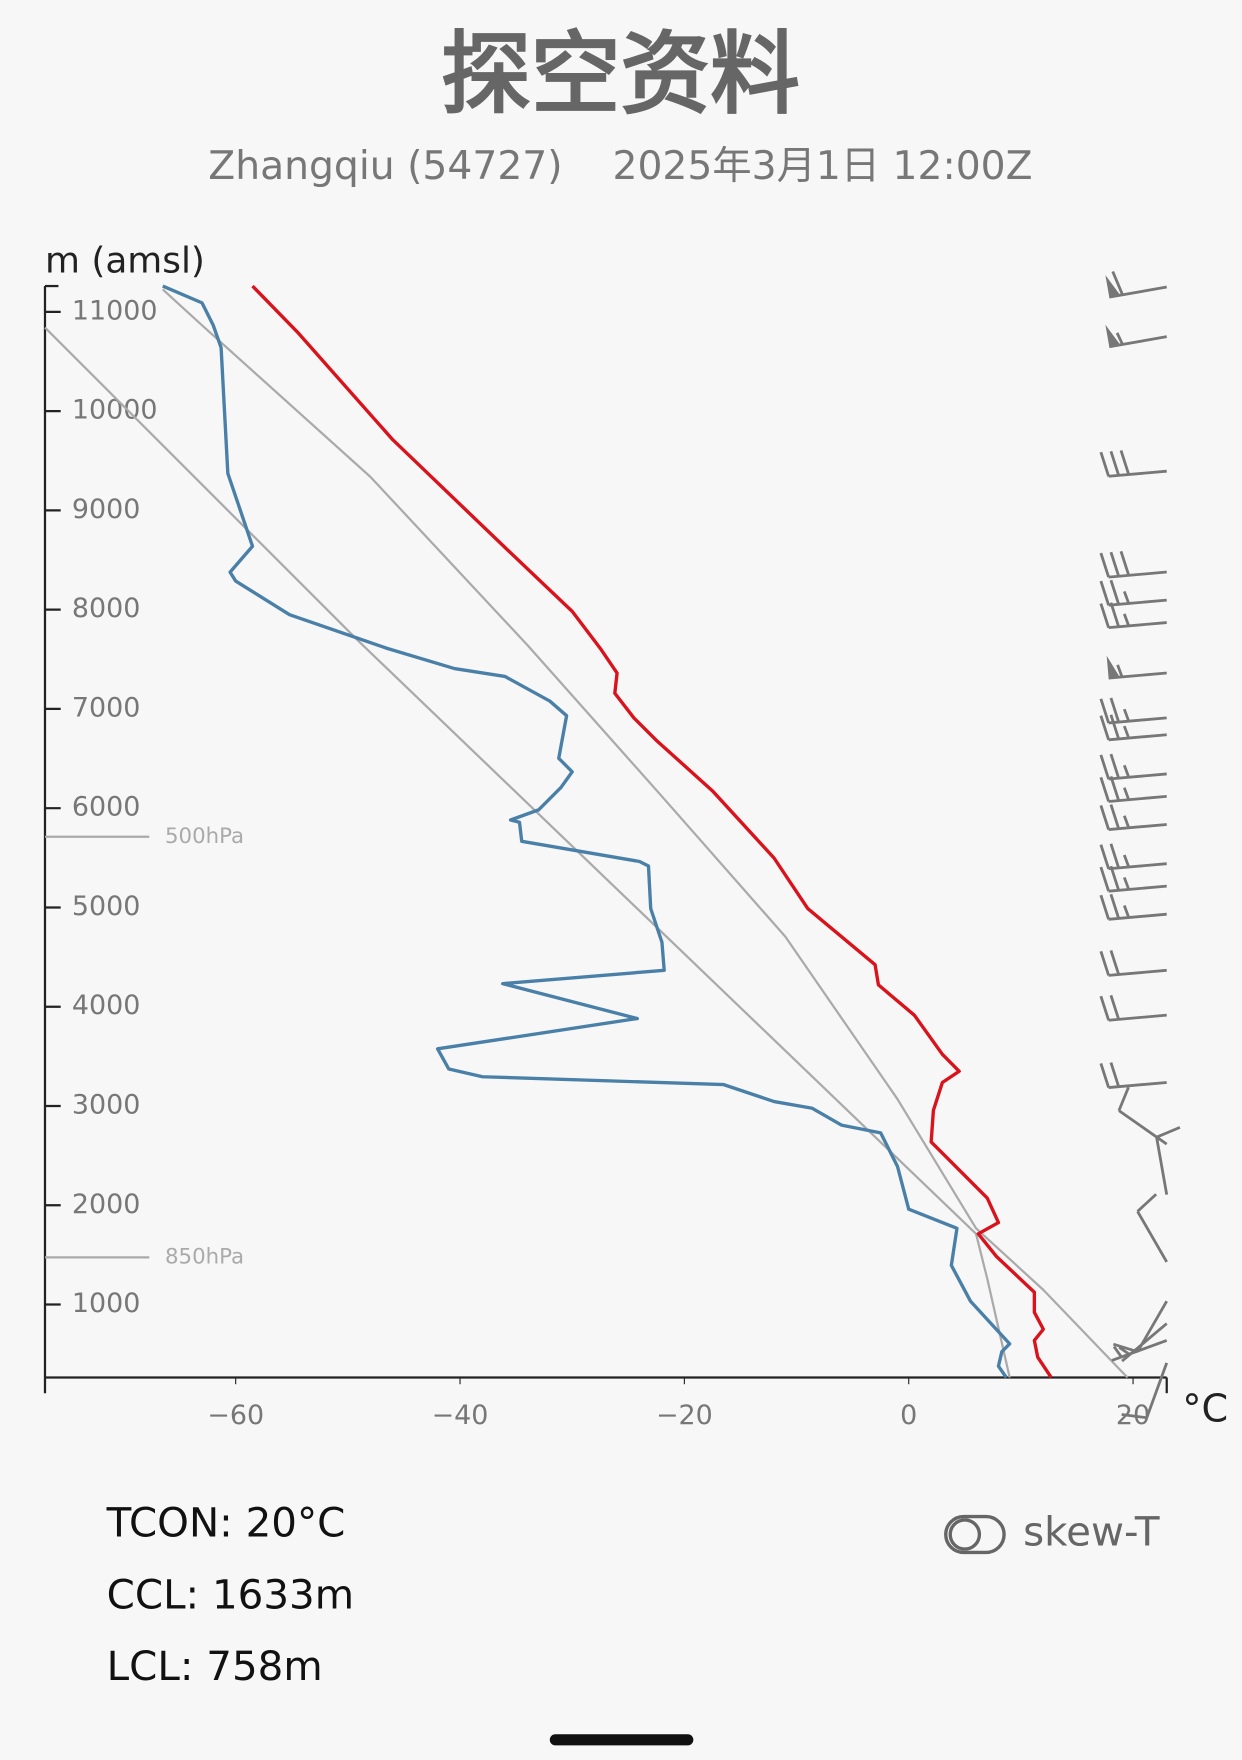 Image resolution: width=1242 pixels, height=1760 pixels. Describe the element at coordinates (230, 1594) in the screenshot. I see `stat-text: CCL: 1633m` at that location.